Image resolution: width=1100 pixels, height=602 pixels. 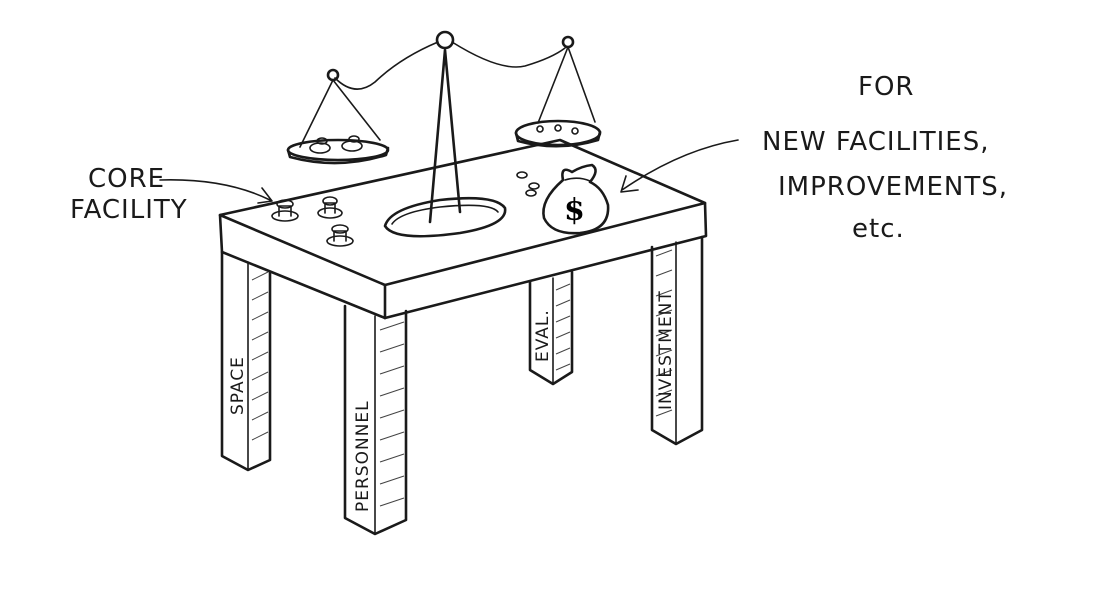 What do you see at coordinates (558, 91) in the screenshot?
I see `scale-pan-right` at bounding box center [558, 91].